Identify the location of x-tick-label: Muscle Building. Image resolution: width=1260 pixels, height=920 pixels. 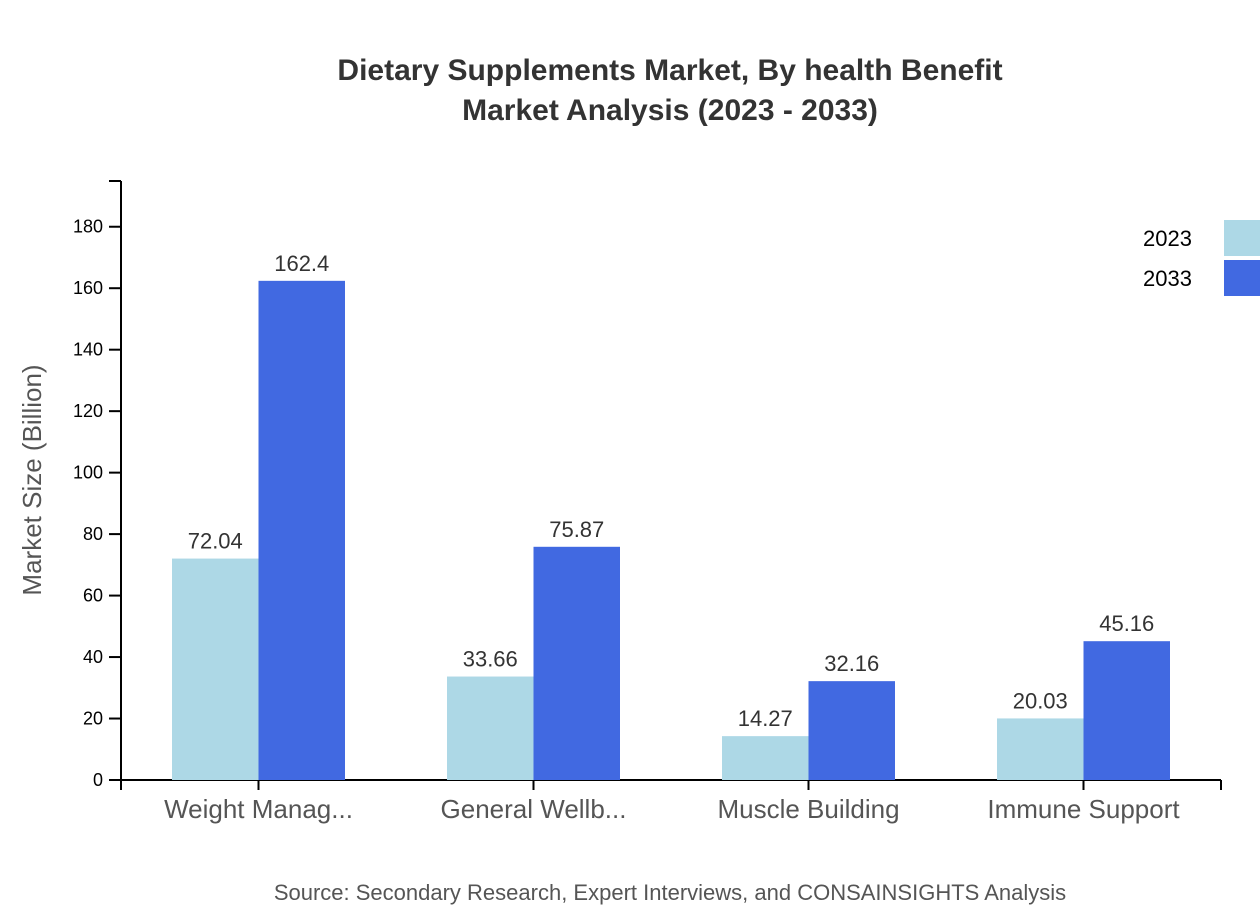
(808, 809).